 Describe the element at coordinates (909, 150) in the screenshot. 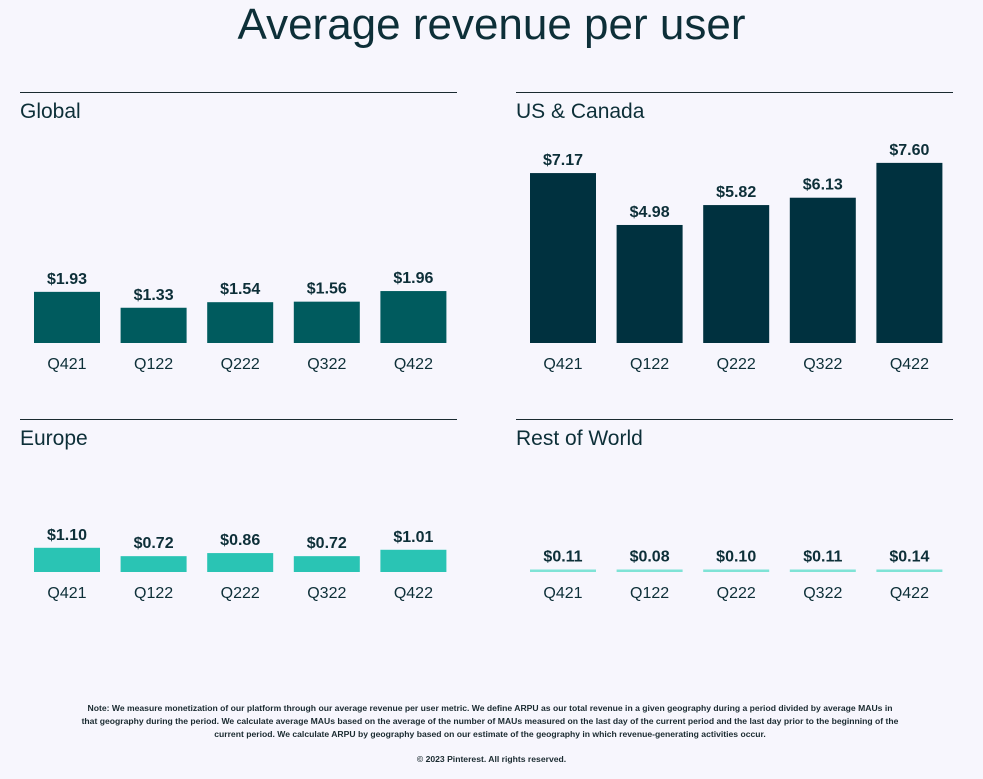

I see `value-label: $7.60` at that location.